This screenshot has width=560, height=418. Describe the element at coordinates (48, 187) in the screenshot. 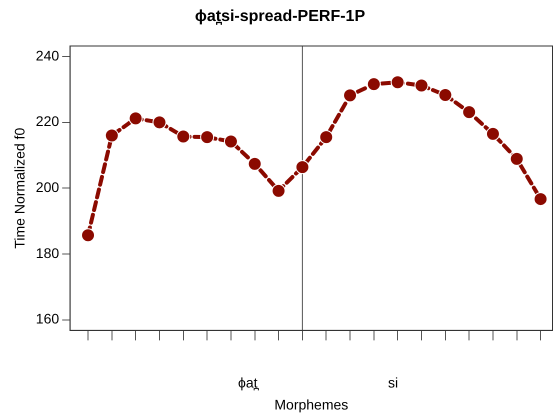

I see `y-tick-label: 200` at that location.